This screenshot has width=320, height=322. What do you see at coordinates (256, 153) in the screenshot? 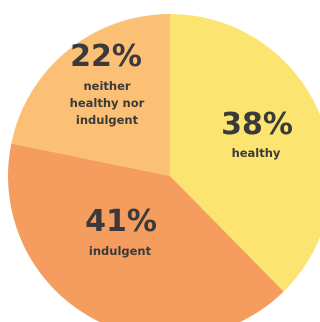
I see `slice-category-label-healthy: healthy` at bounding box center [256, 153].